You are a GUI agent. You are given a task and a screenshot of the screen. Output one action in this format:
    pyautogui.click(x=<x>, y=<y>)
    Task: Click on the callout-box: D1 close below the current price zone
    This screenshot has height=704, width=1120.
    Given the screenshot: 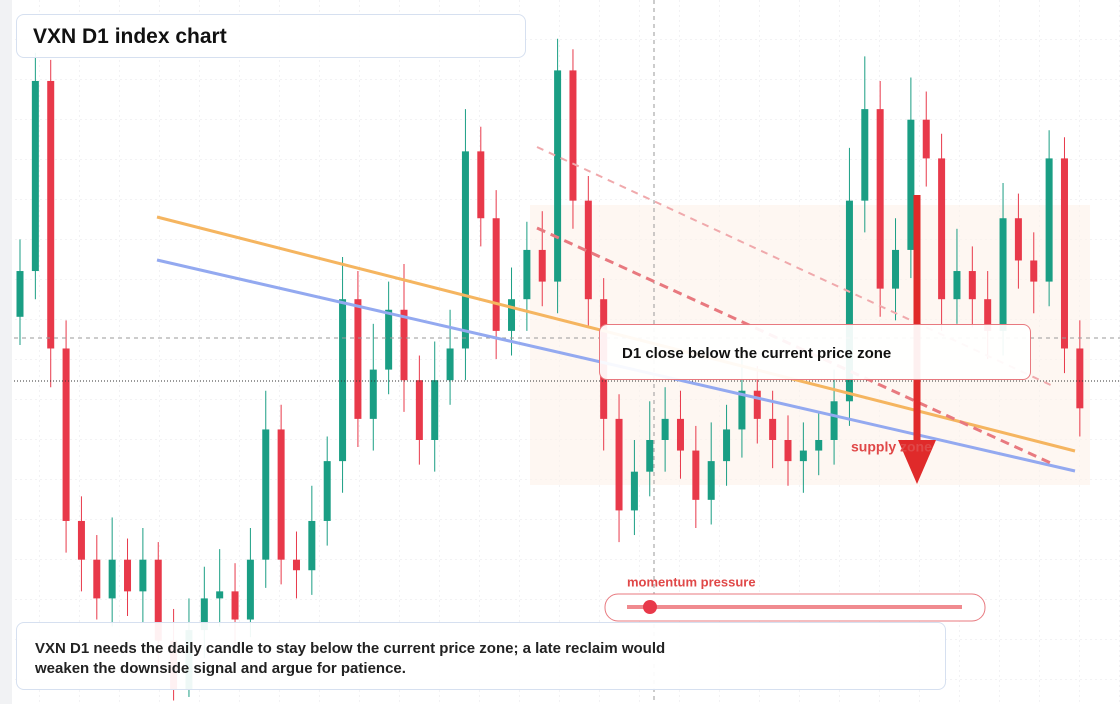 What is the action you would take?
    pyautogui.click(x=815, y=352)
    